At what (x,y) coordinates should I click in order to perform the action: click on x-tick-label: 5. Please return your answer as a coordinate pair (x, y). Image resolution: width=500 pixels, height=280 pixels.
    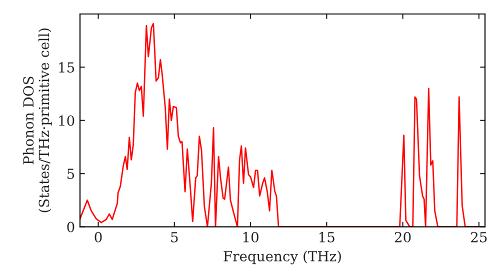
    Looking at the image, I should click on (174, 237).